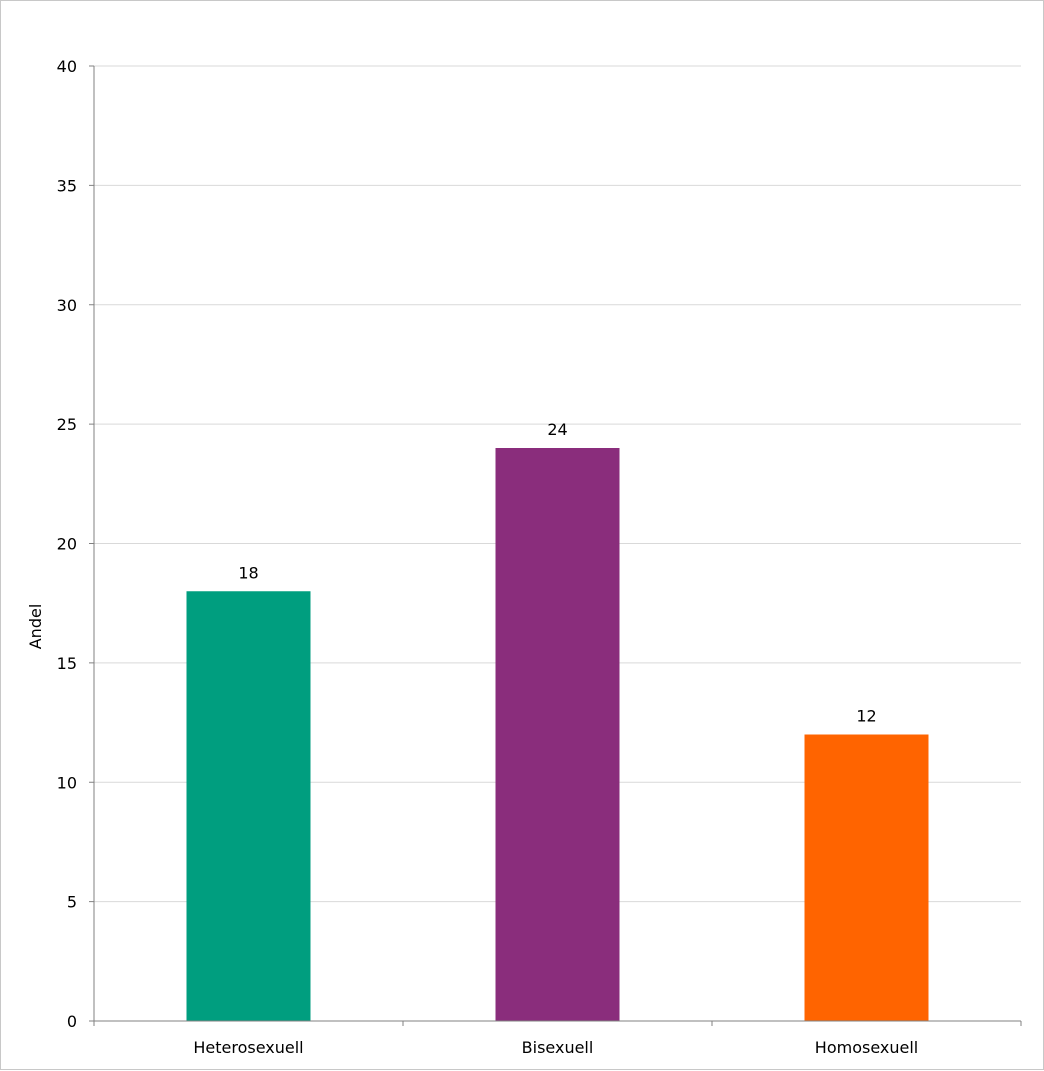 The height and width of the screenshot is (1071, 1044). What do you see at coordinates (67, 544) in the screenshot?
I see `y-tick-label: 20` at bounding box center [67, 544].